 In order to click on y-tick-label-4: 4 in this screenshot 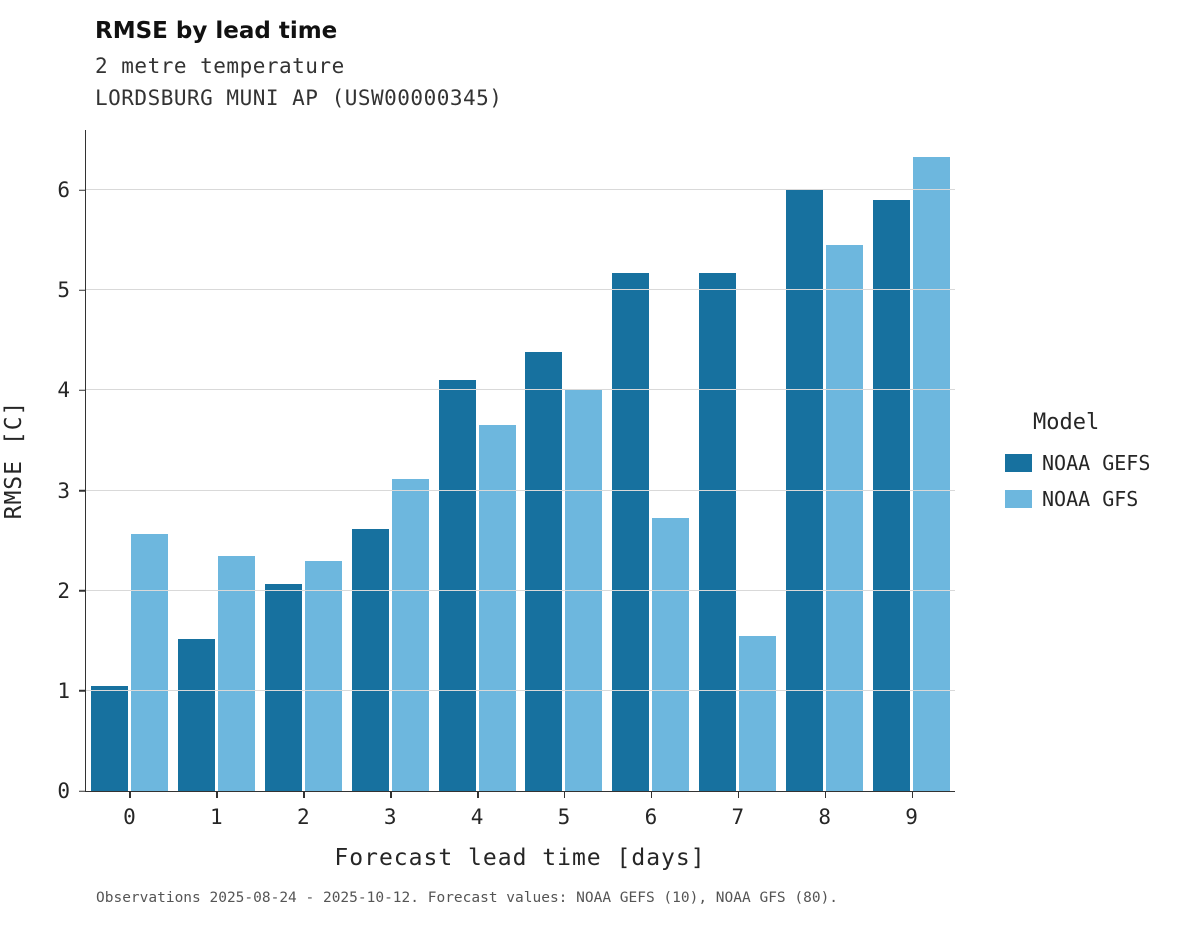, I will do `click(63, 390)`.